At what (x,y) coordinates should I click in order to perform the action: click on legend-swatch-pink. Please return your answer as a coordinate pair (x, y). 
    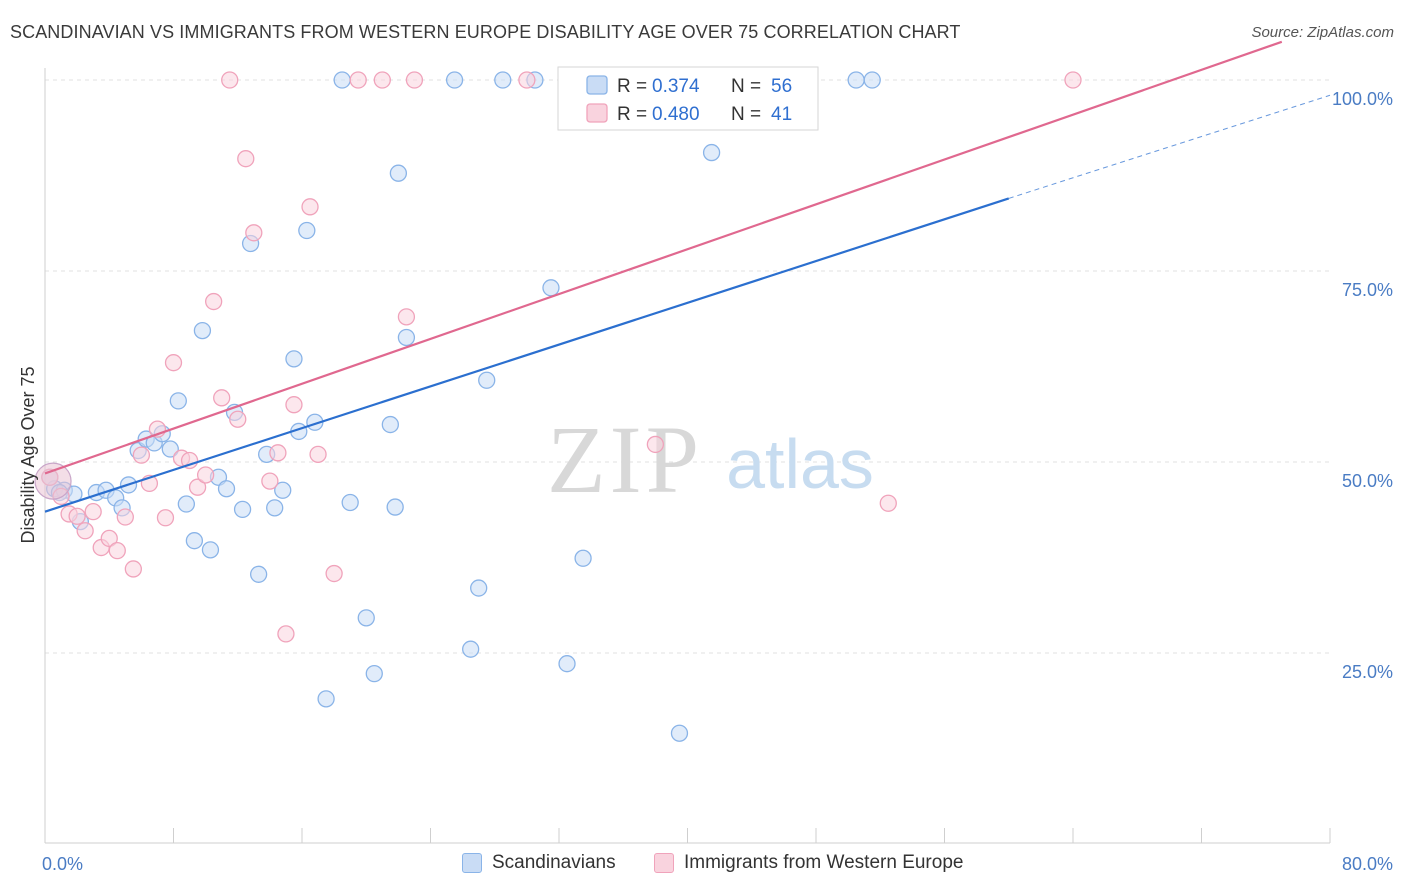
    Looking at the image, I should click on (664, 863).